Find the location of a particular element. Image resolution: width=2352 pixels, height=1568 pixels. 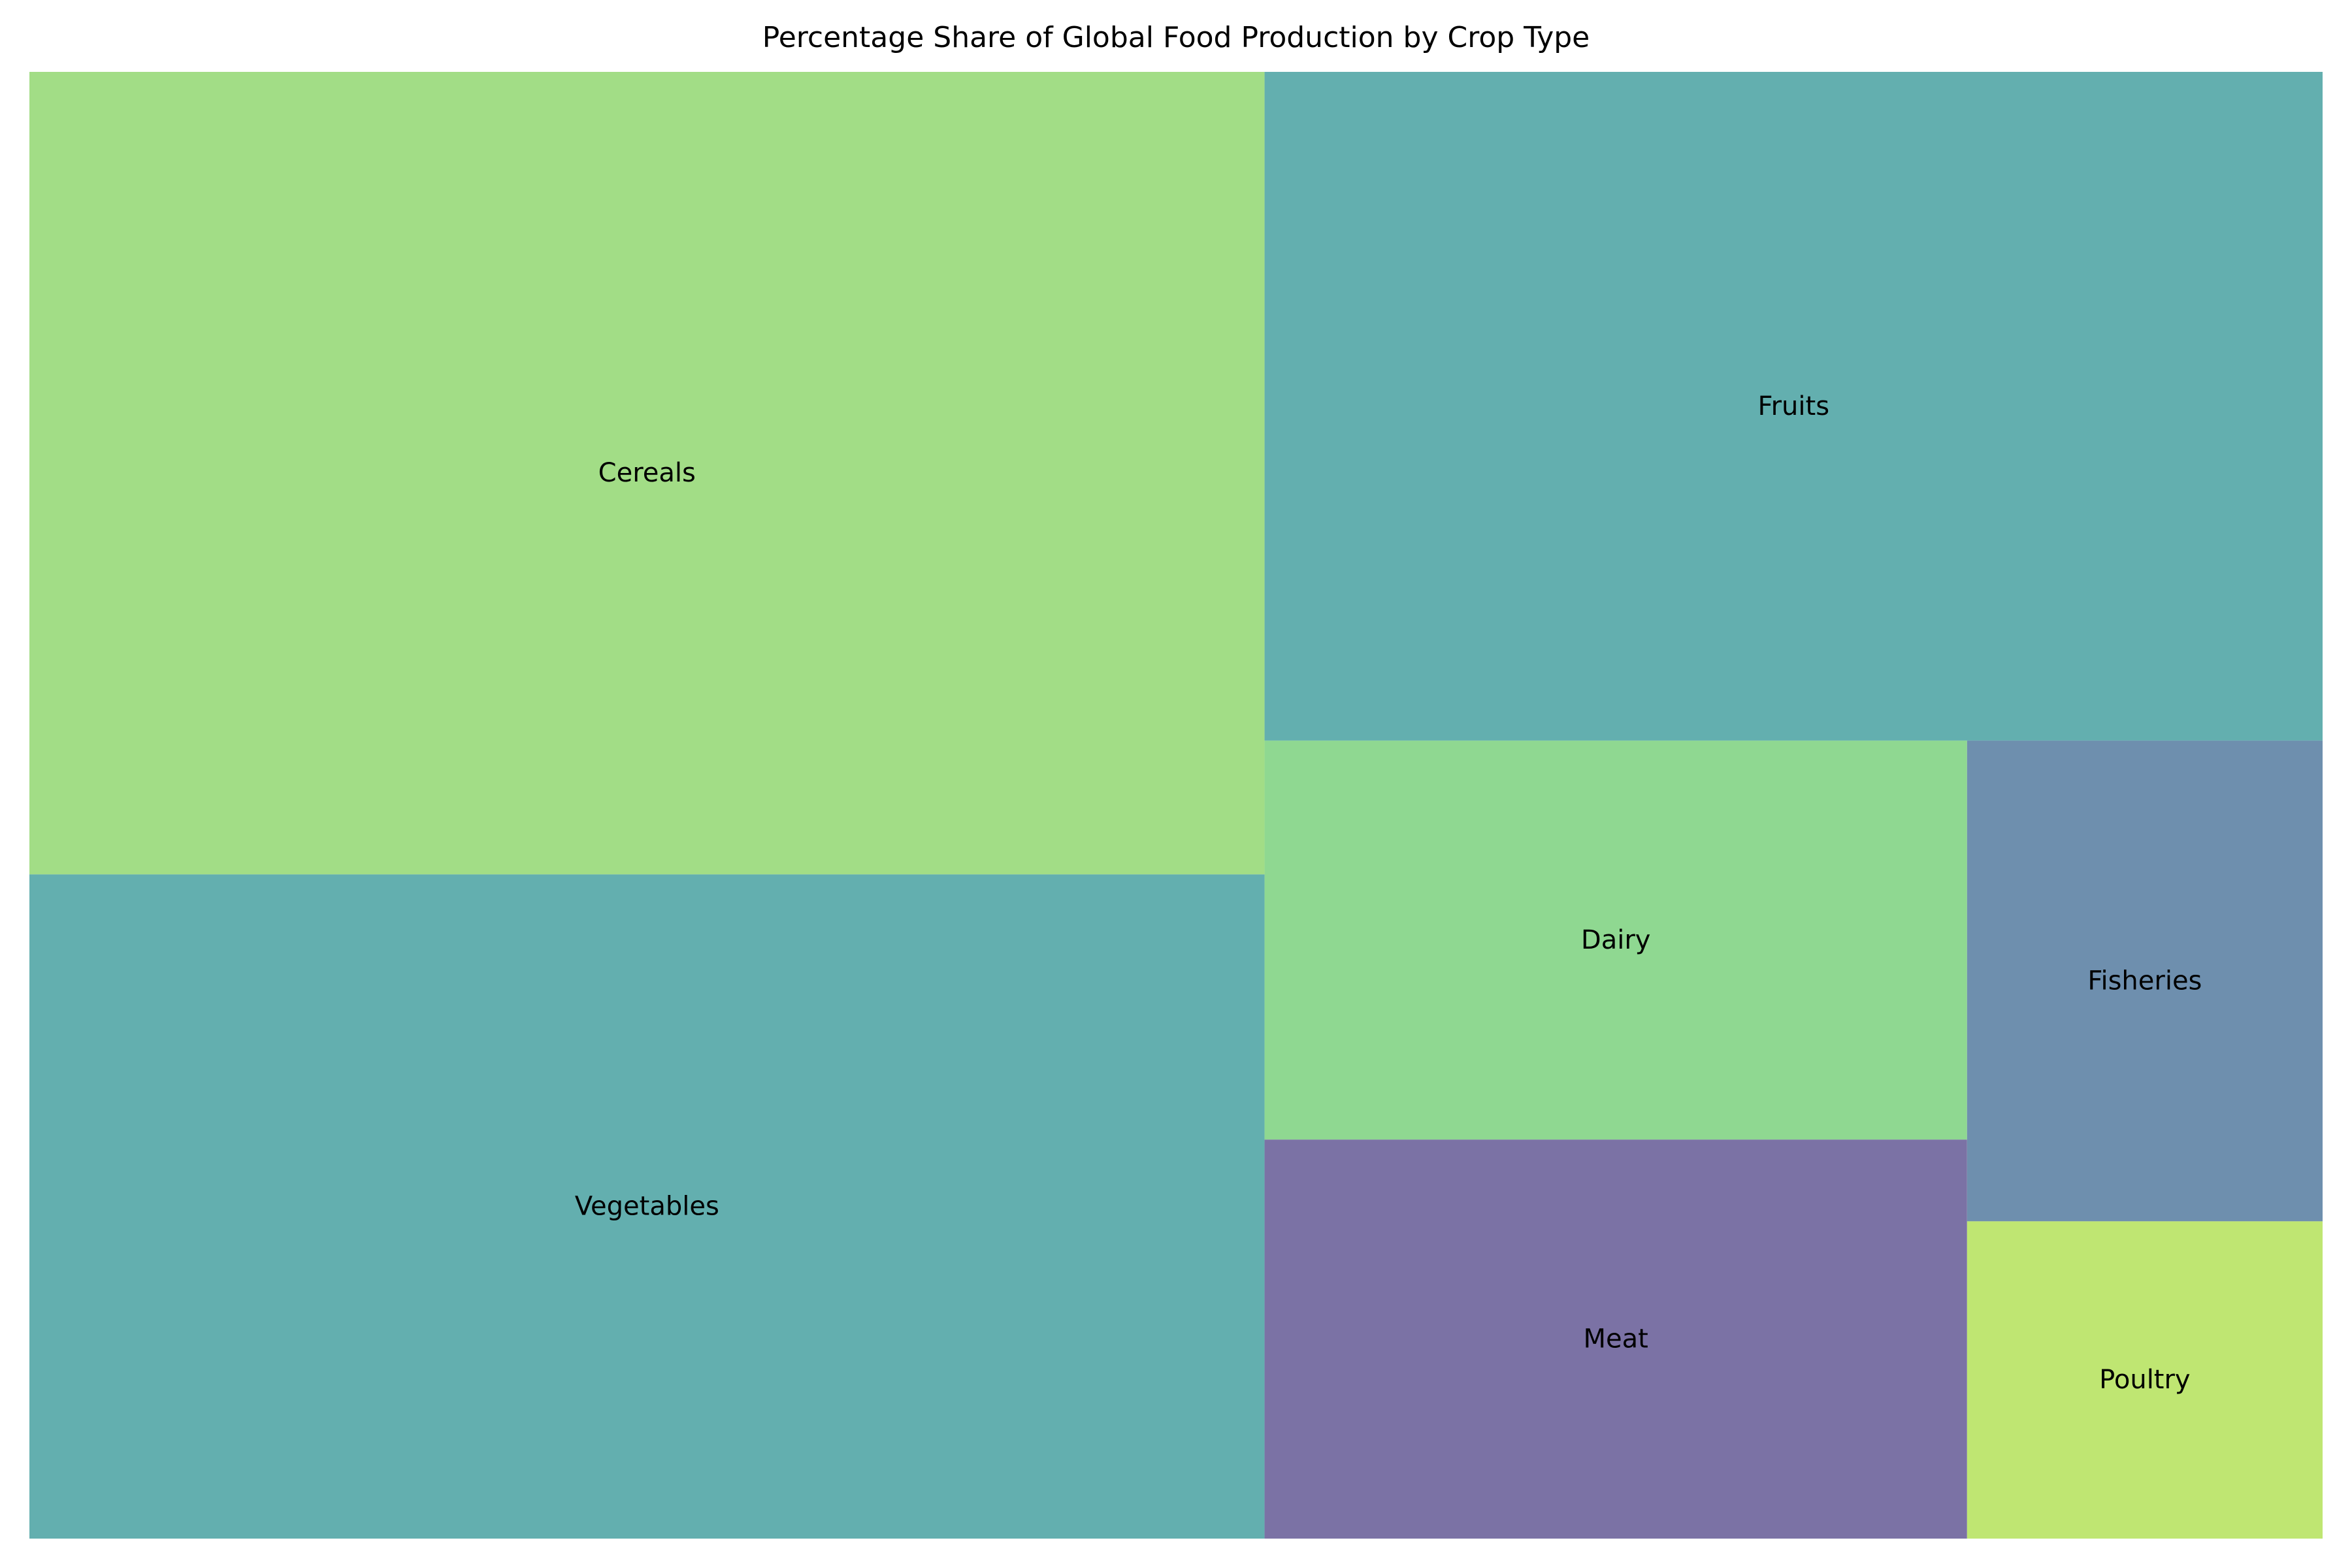

tile-label-cereals: Cereals is located at coordinates (647, 473).